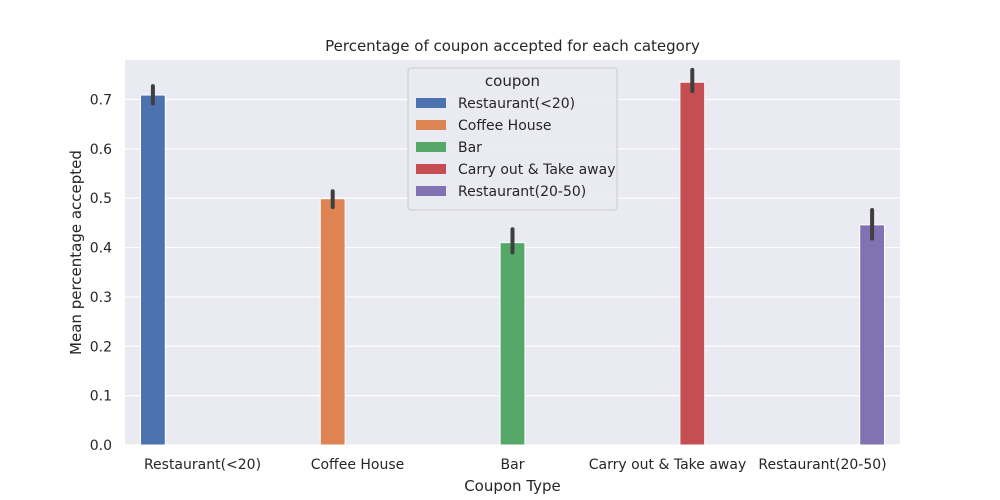 This screenshot has width=1000, height=500. Describe the element at coordinates (516, 104) in the screenshot. I see `legend-label: Restaurant(<20)` at that location.